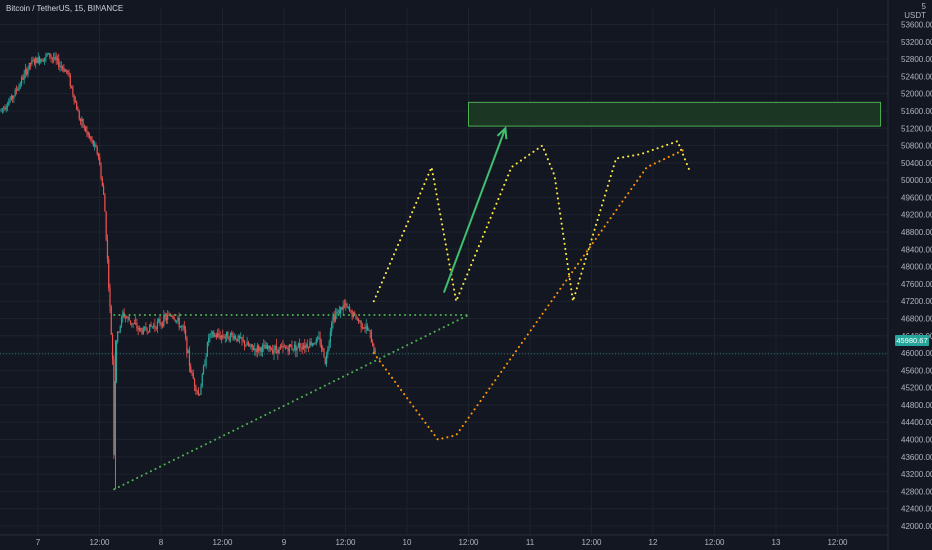  Describe the element at coordinates (916, 491) in the screenshot. I see `y-tick-label: 42800.00` at that location.